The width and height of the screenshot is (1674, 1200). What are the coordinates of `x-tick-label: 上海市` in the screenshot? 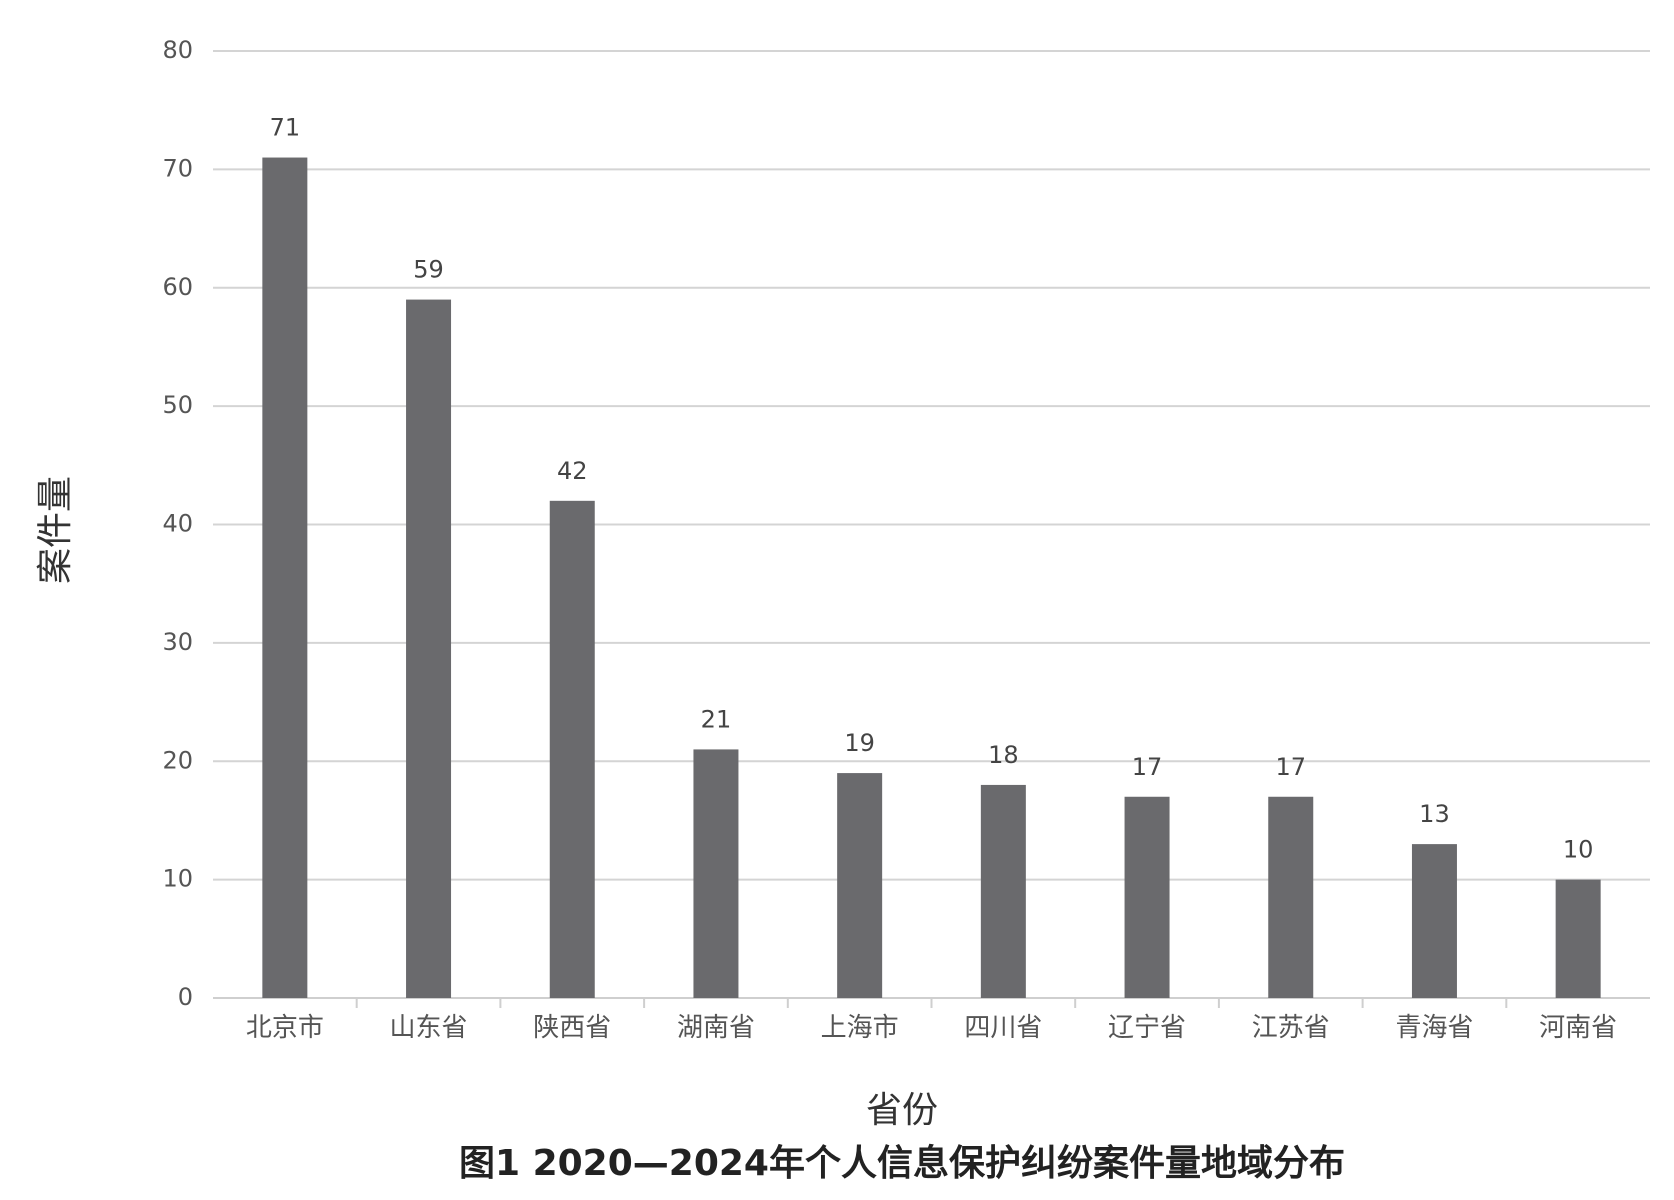 It's located at (860, 1028).